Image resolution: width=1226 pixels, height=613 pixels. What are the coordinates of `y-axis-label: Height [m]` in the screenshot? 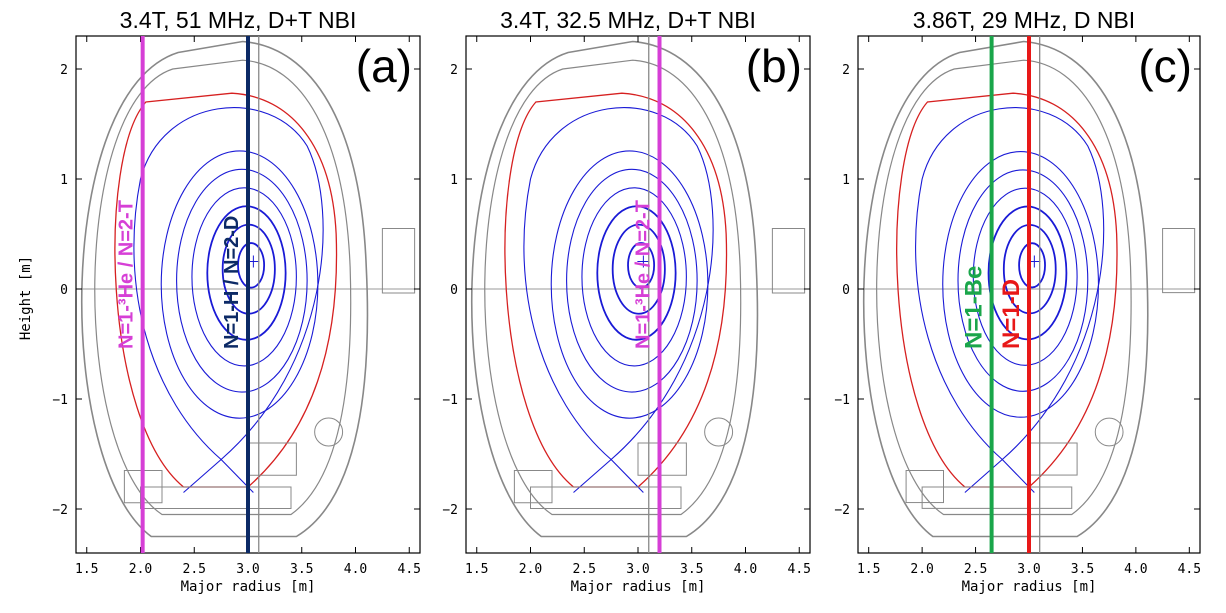 It's located at (26, 298).